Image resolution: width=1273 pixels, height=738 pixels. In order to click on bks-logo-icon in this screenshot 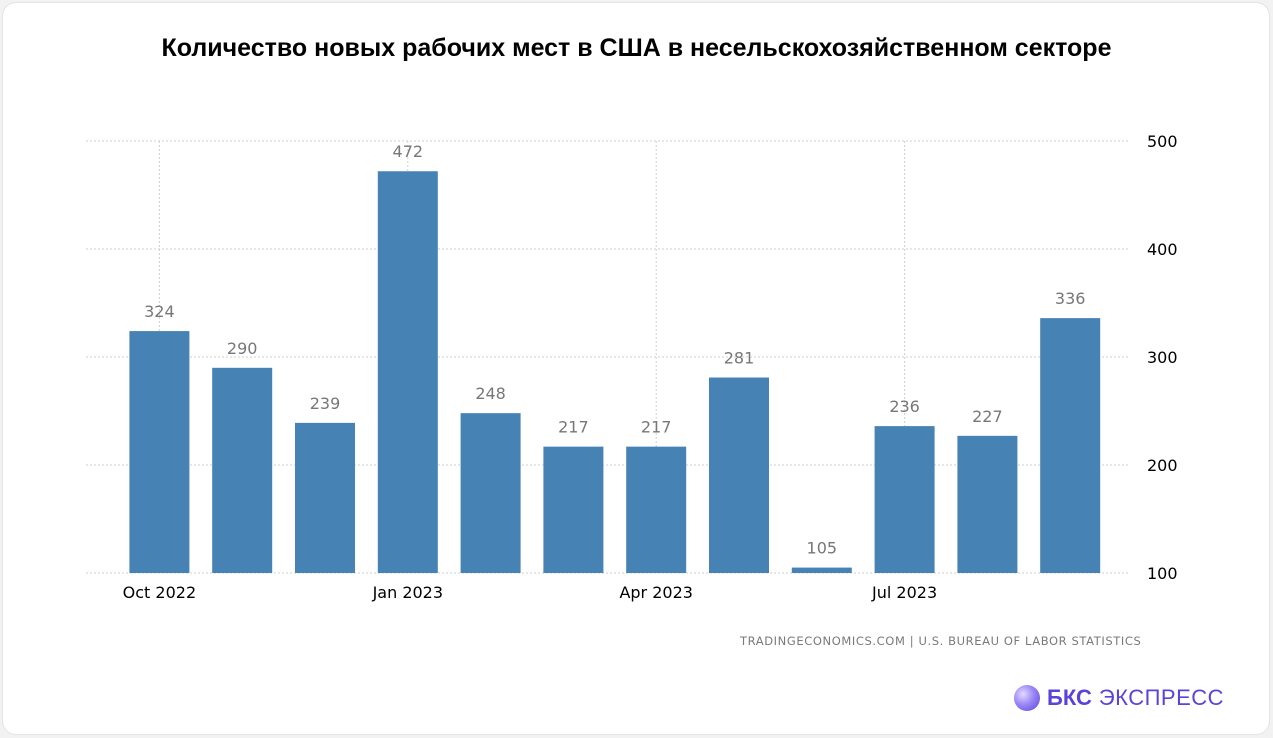, I will do `click(1027, 698)`.